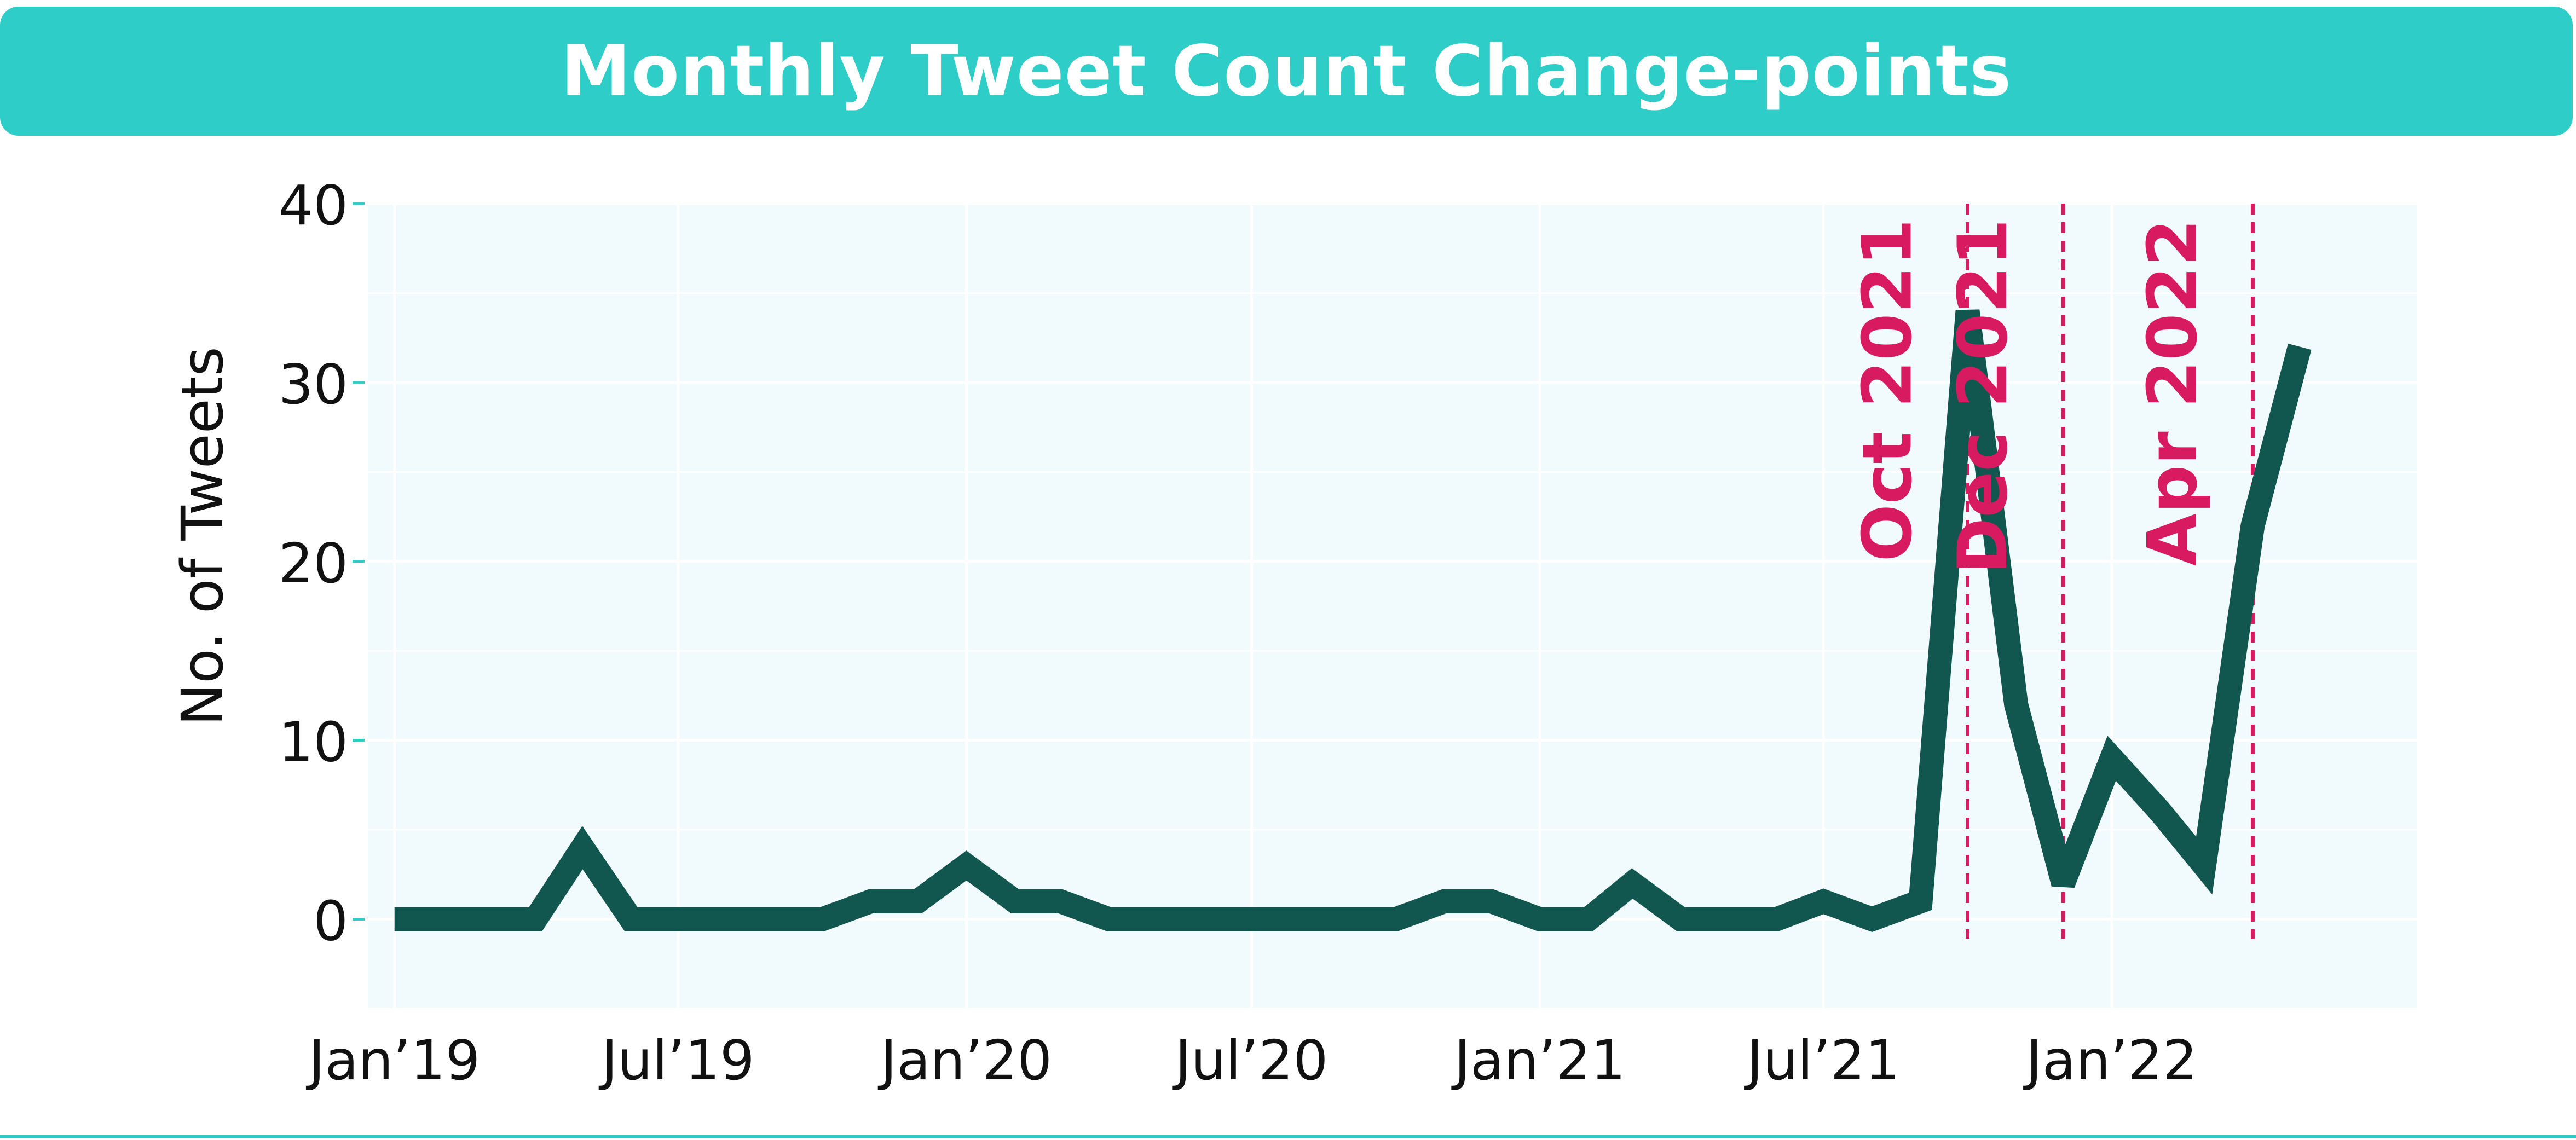 The image size is (2576, 1140). Describe the element at coordinates (1288, 1136) in the screenshot. I see `bottom-rule` at that location.